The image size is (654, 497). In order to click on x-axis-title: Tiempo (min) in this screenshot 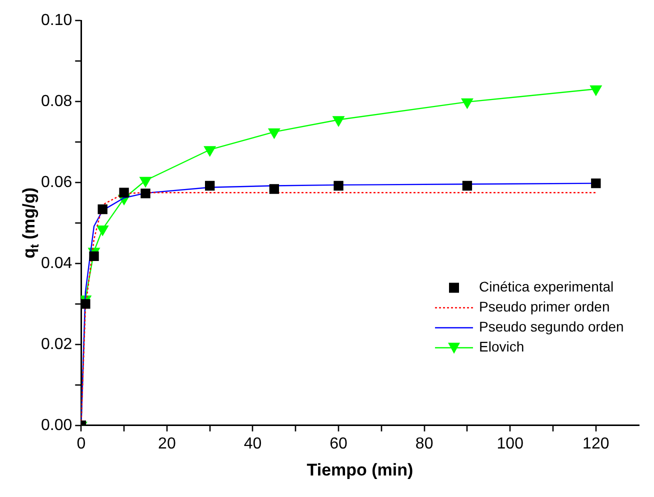, I will do `click(360, 470)`.